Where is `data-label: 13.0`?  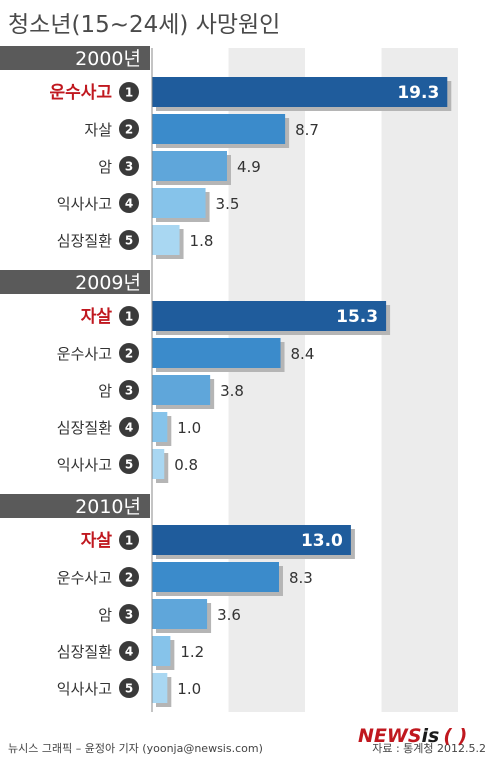
data-label: 13.0 is located at coordinates (322, 541).